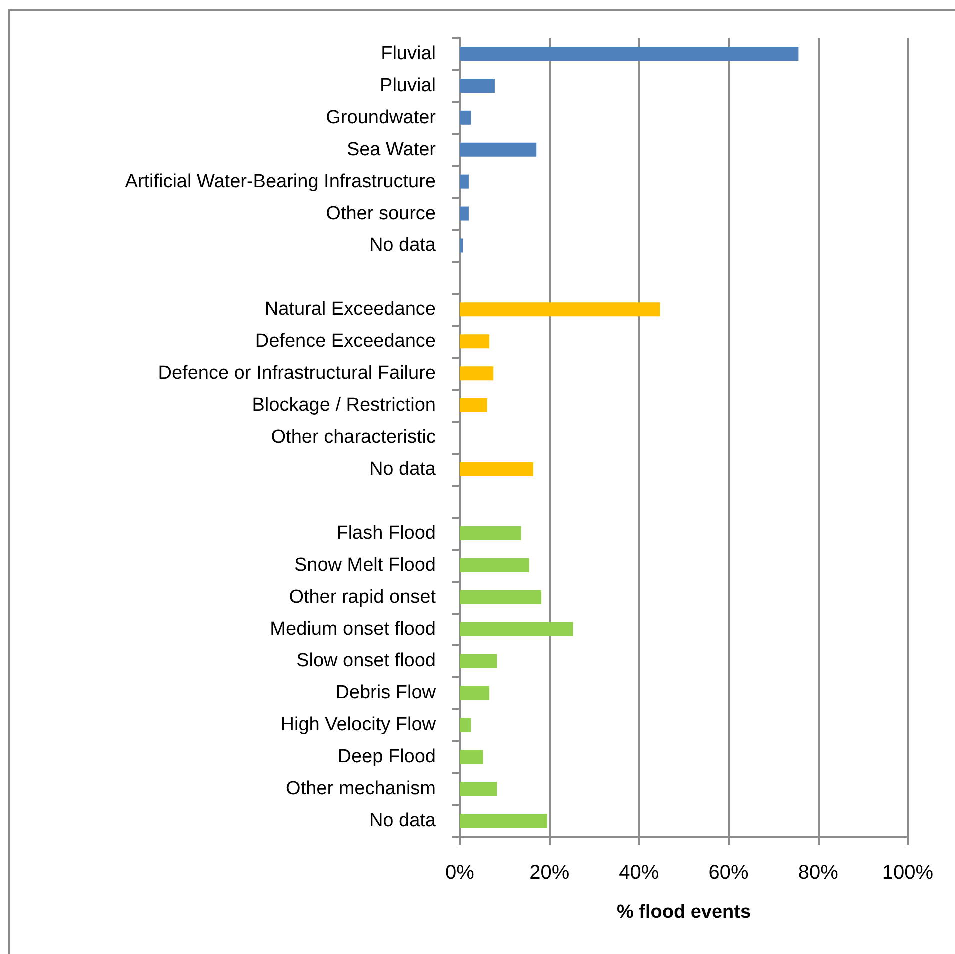  What do you see at coordinates (818, 873) in the screenshot?
I see `x-tick-label: 80%` at bounding box center [818, 873].